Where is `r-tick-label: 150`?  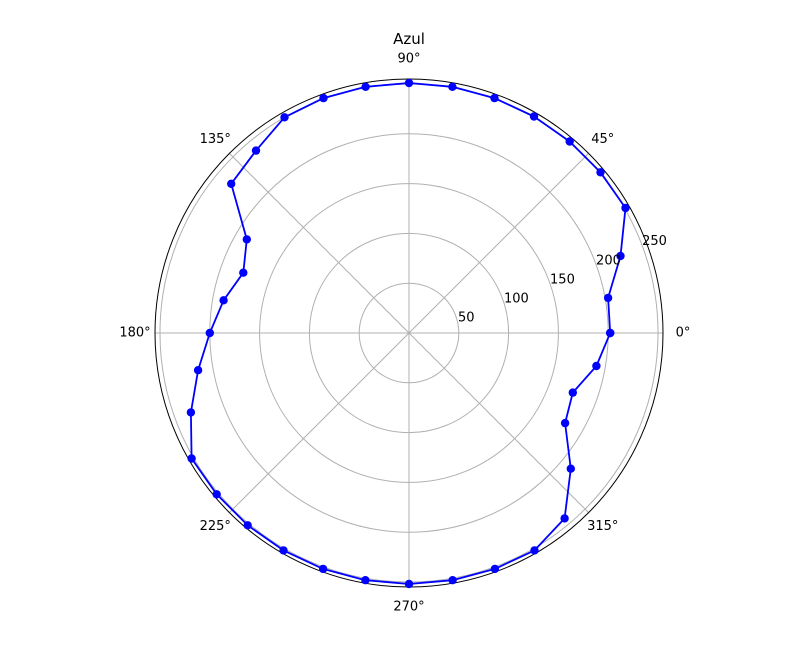 r-tick-label: 150 is located at coordinates (562, 279).